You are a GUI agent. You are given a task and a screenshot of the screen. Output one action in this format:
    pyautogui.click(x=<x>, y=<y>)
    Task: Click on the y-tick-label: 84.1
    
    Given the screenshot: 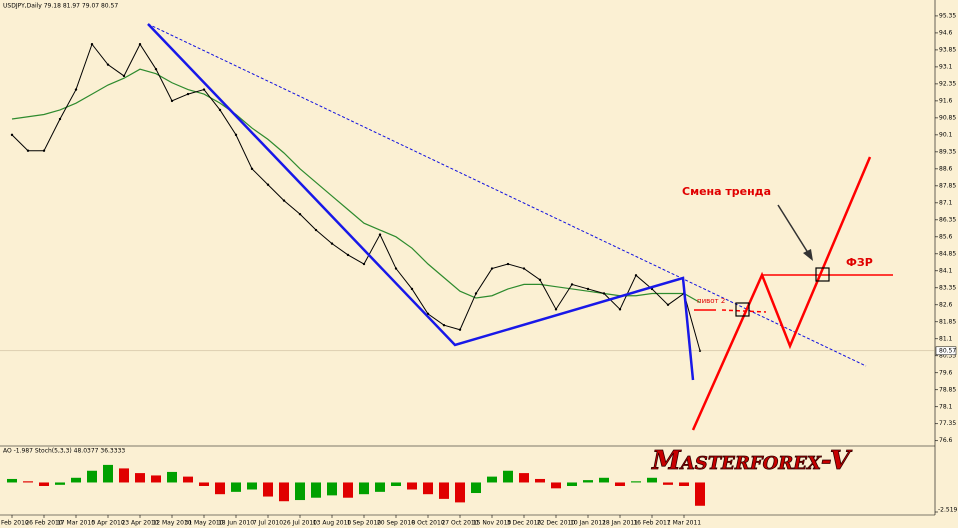 What is the action you would take?
    pyautogui.click(x=946, y=270)
    